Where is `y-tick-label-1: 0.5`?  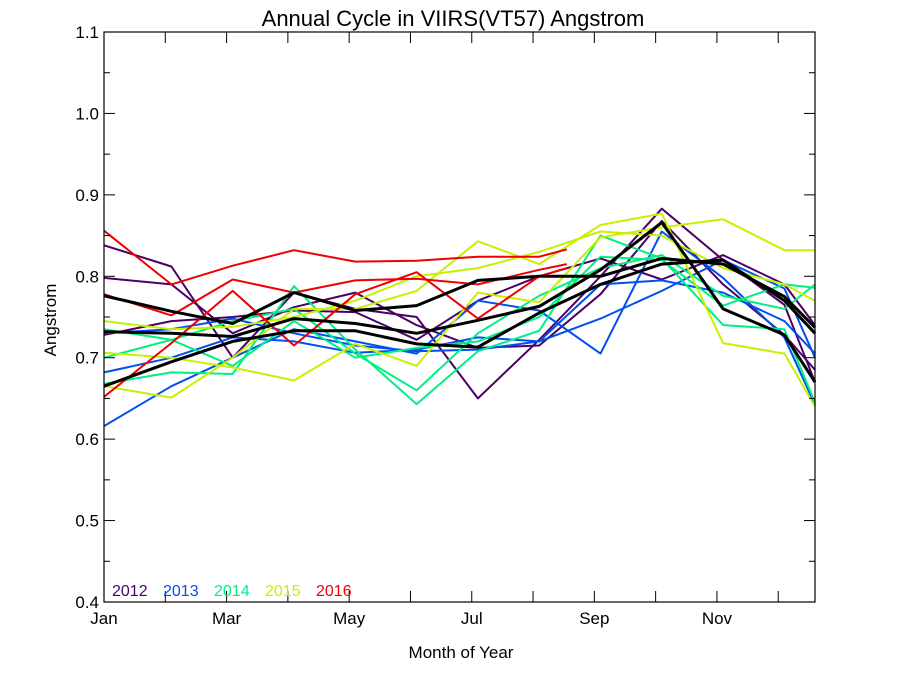
y-tick-label-1: 0.5 is located at coordinates (87, 521).